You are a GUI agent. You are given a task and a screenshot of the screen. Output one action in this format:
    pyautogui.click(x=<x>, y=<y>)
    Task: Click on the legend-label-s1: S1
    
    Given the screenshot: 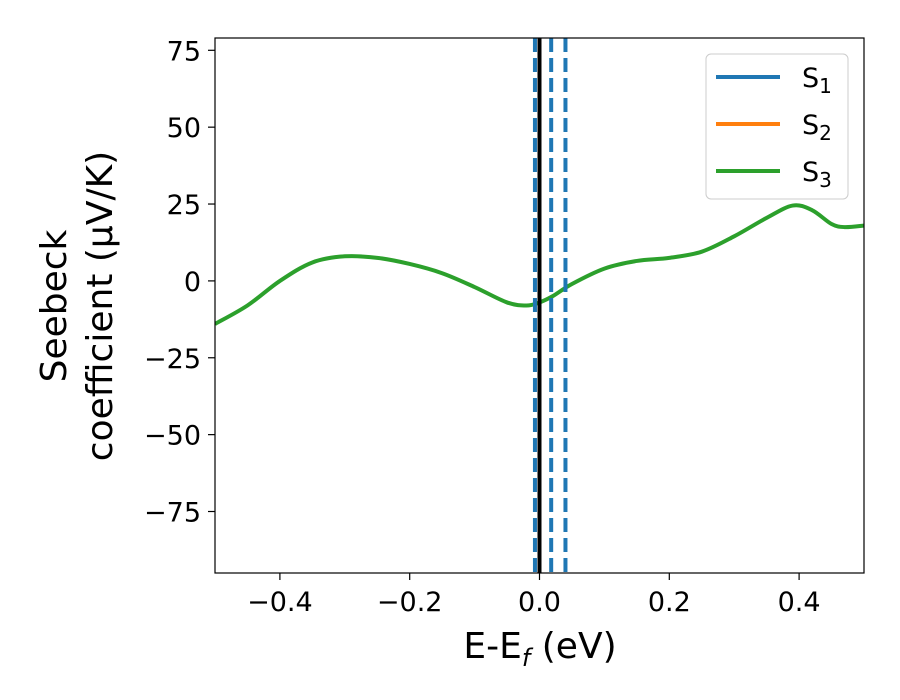 What is the action you would take?
    pyautogui.click(x=817, y=80)
    